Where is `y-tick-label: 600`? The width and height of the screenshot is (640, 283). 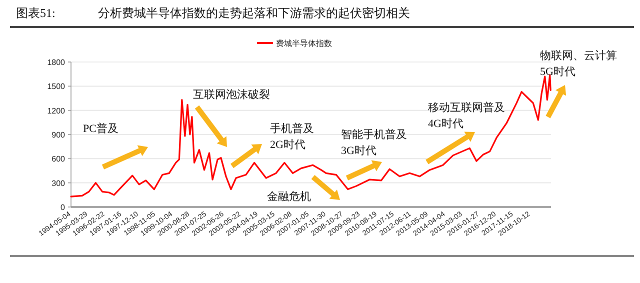
y-tick-label: 600 is located at coordinates (59, 159).